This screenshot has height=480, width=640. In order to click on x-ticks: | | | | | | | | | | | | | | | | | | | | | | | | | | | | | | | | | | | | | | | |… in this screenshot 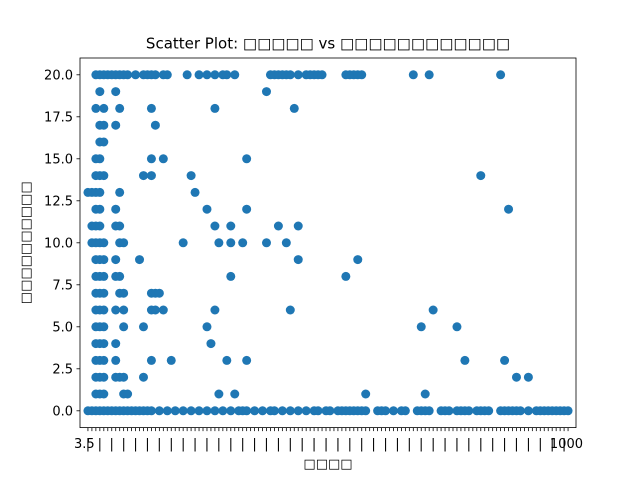, I will do `click(327, 439)`.